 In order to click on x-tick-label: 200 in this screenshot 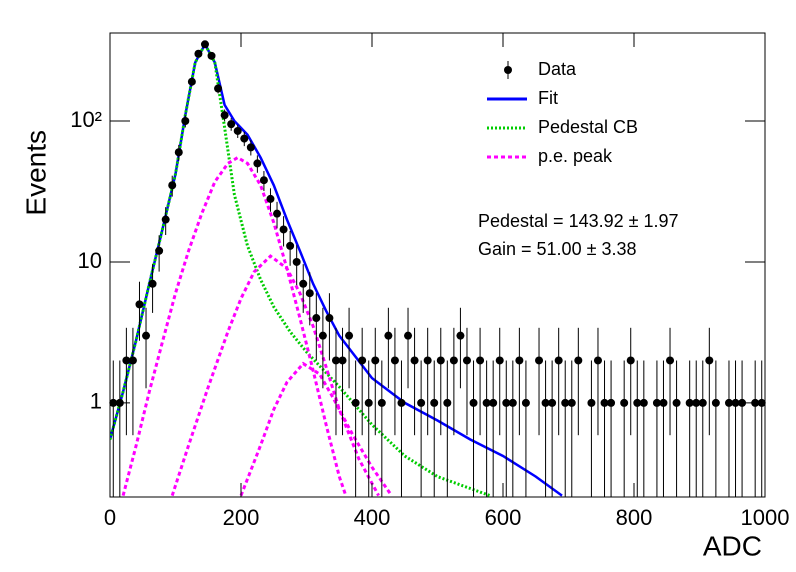, I will do `click(241, 517)`.